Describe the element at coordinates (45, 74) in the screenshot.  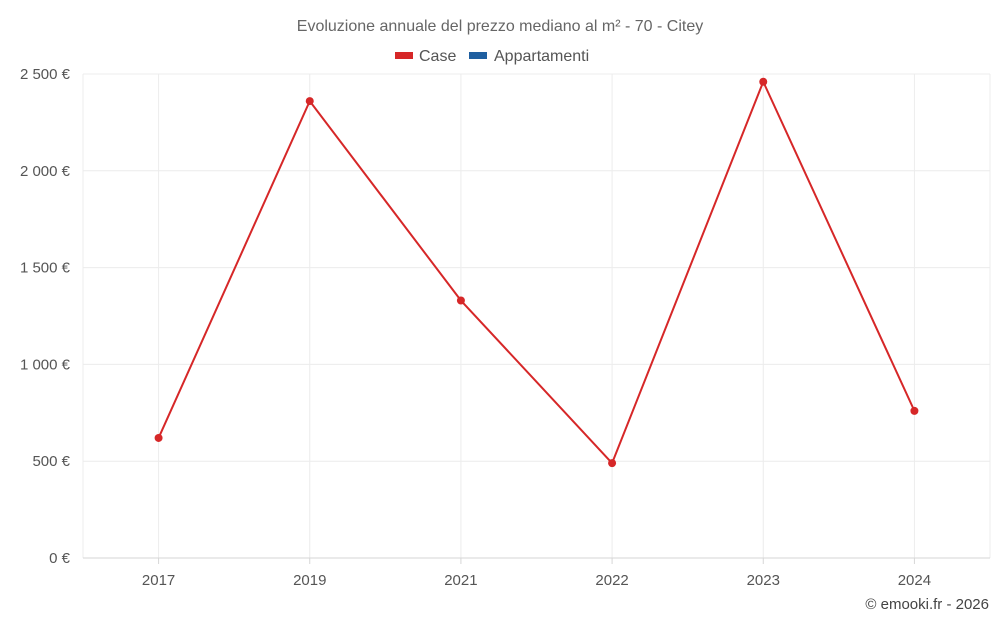
I see `y-tick-label: 2 500 €` at that location.